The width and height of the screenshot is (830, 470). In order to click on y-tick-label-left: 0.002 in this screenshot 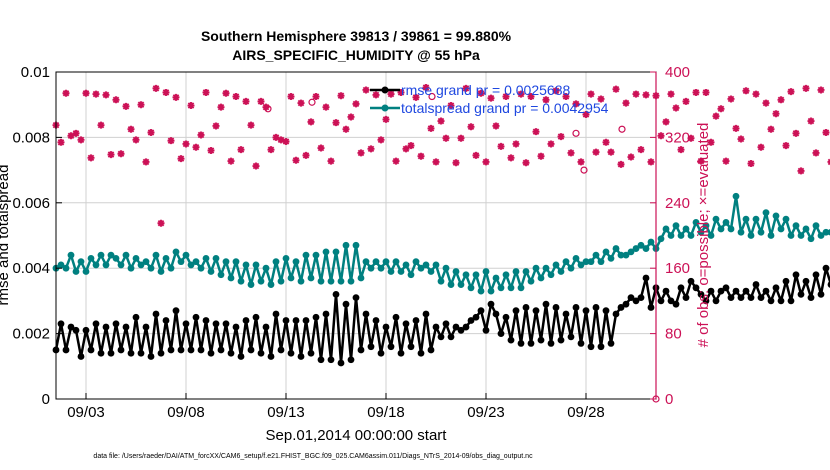, I will do `click(31, 334)`.